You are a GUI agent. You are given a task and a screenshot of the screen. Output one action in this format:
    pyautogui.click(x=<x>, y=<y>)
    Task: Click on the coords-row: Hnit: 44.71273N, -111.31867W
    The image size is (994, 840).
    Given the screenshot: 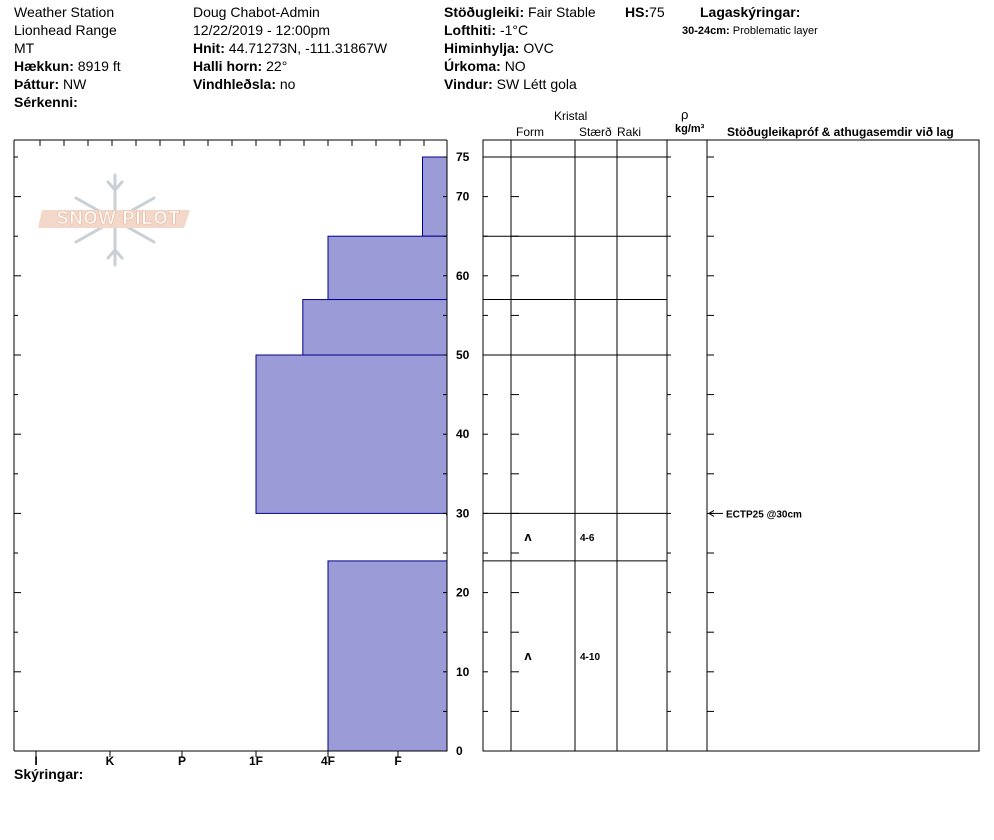 What is the action you would take?
    pyautogui.click(x=290, y=48)
    